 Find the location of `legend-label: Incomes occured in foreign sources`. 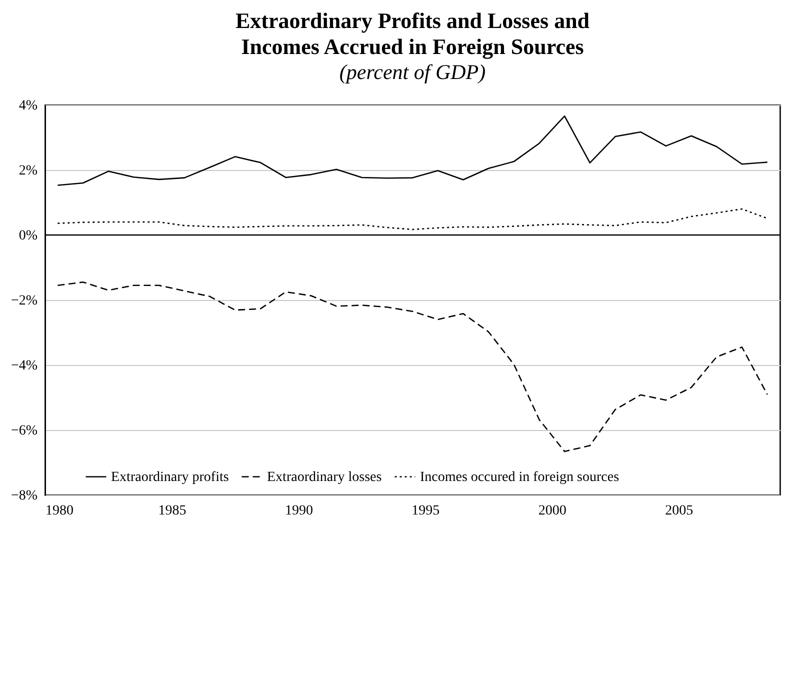

legend-label: Incomes occured in foreign sources is located at coordinates (520, 477).